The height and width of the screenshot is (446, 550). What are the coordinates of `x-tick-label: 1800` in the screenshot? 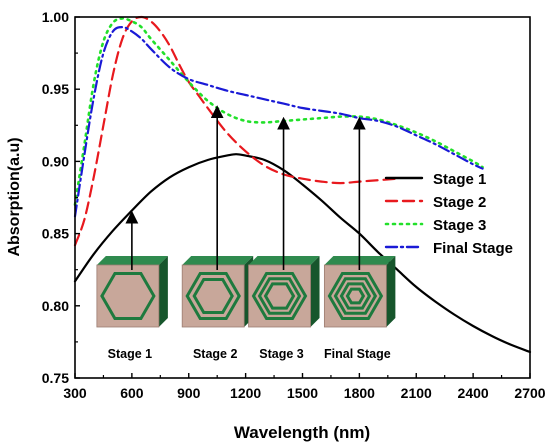 It's located at (359, 393).